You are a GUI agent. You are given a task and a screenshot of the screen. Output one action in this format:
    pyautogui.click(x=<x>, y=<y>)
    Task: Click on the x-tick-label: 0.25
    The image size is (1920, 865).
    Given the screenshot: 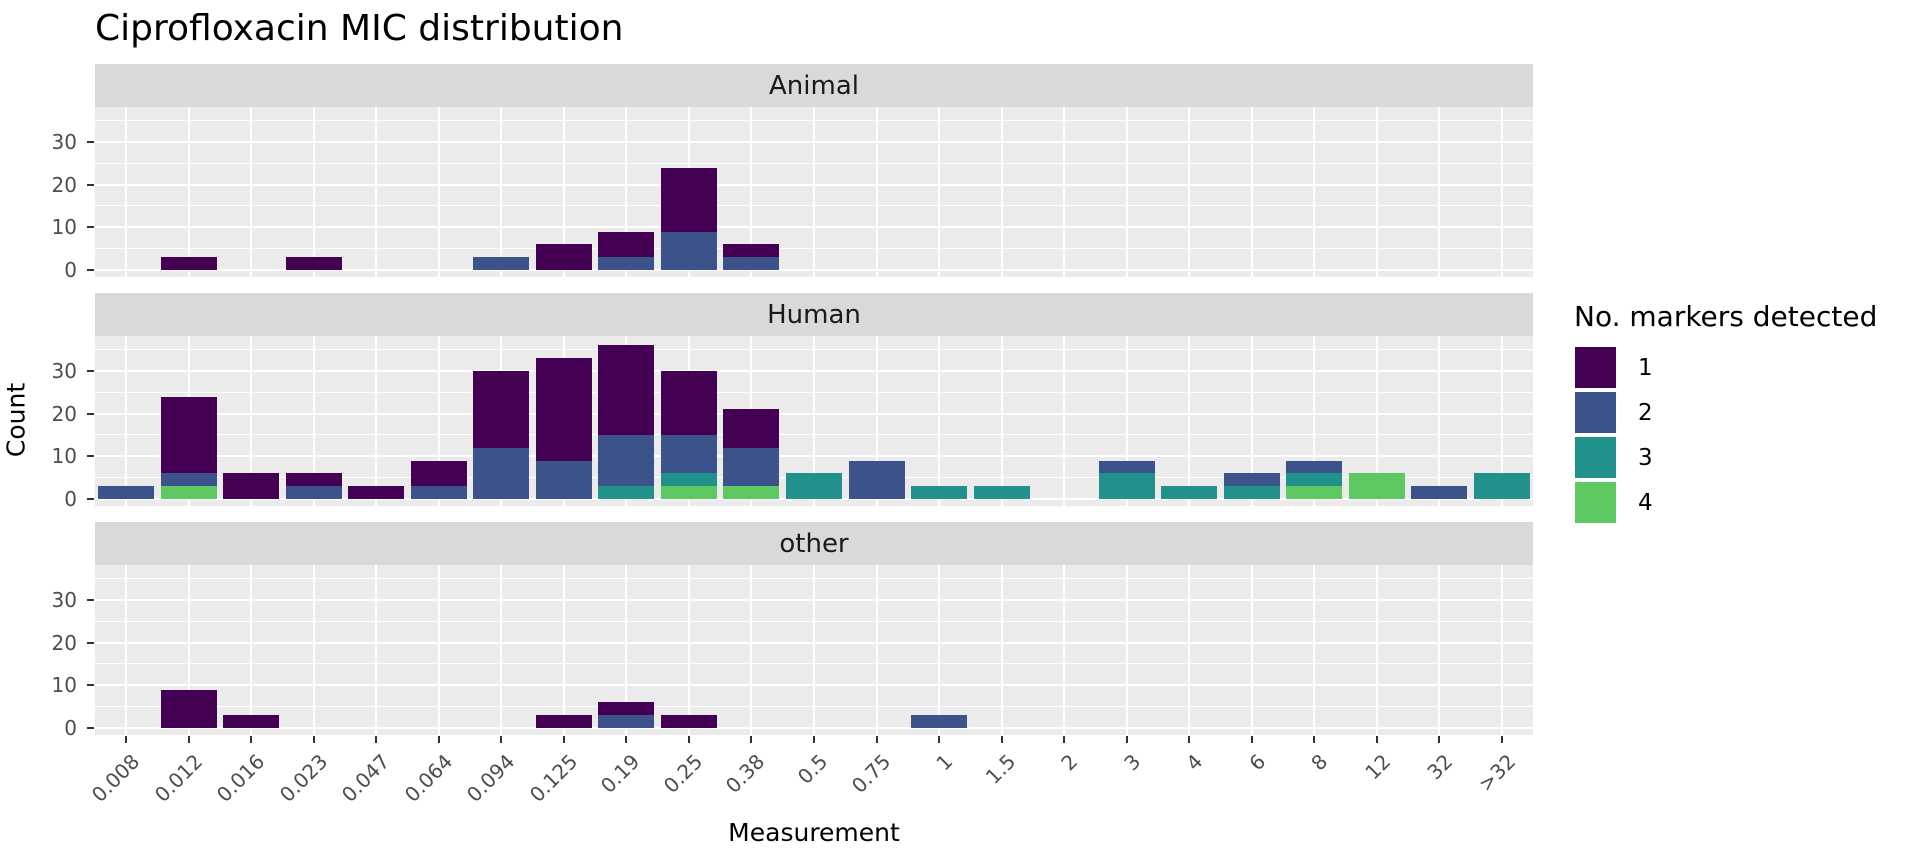 What is the action you would take?
    pyautogui.click(x=683, y=773)
    